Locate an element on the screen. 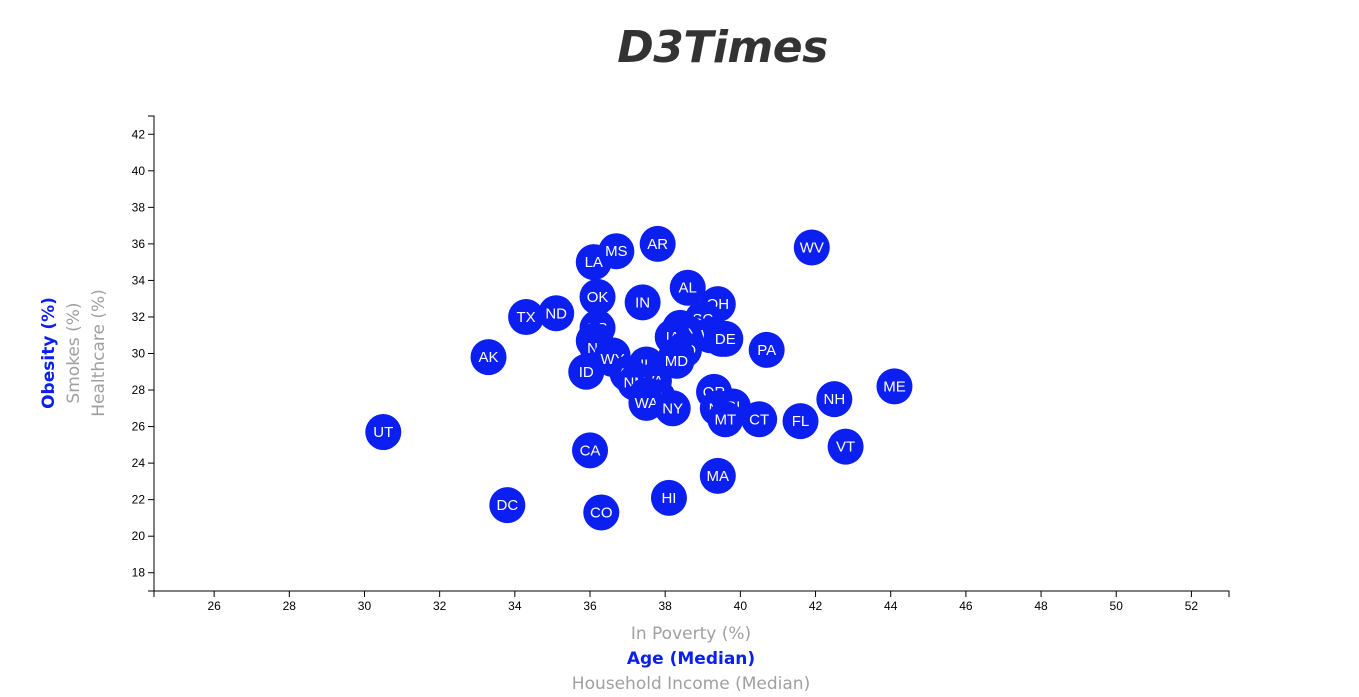  state-abbr-label: WV is located at coordinates (812, 248).